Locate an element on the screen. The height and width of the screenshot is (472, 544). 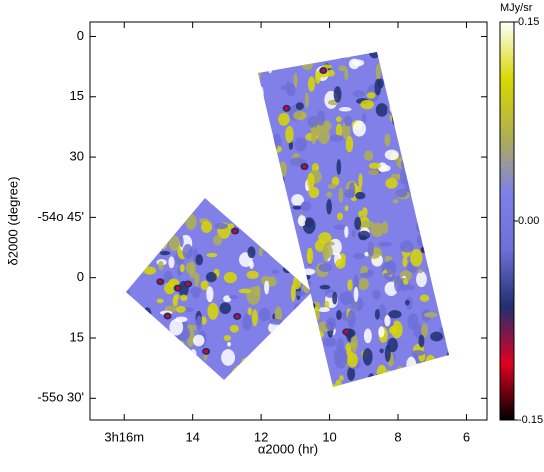
x-tick-label: 8 is located at coordinates (397, 436).